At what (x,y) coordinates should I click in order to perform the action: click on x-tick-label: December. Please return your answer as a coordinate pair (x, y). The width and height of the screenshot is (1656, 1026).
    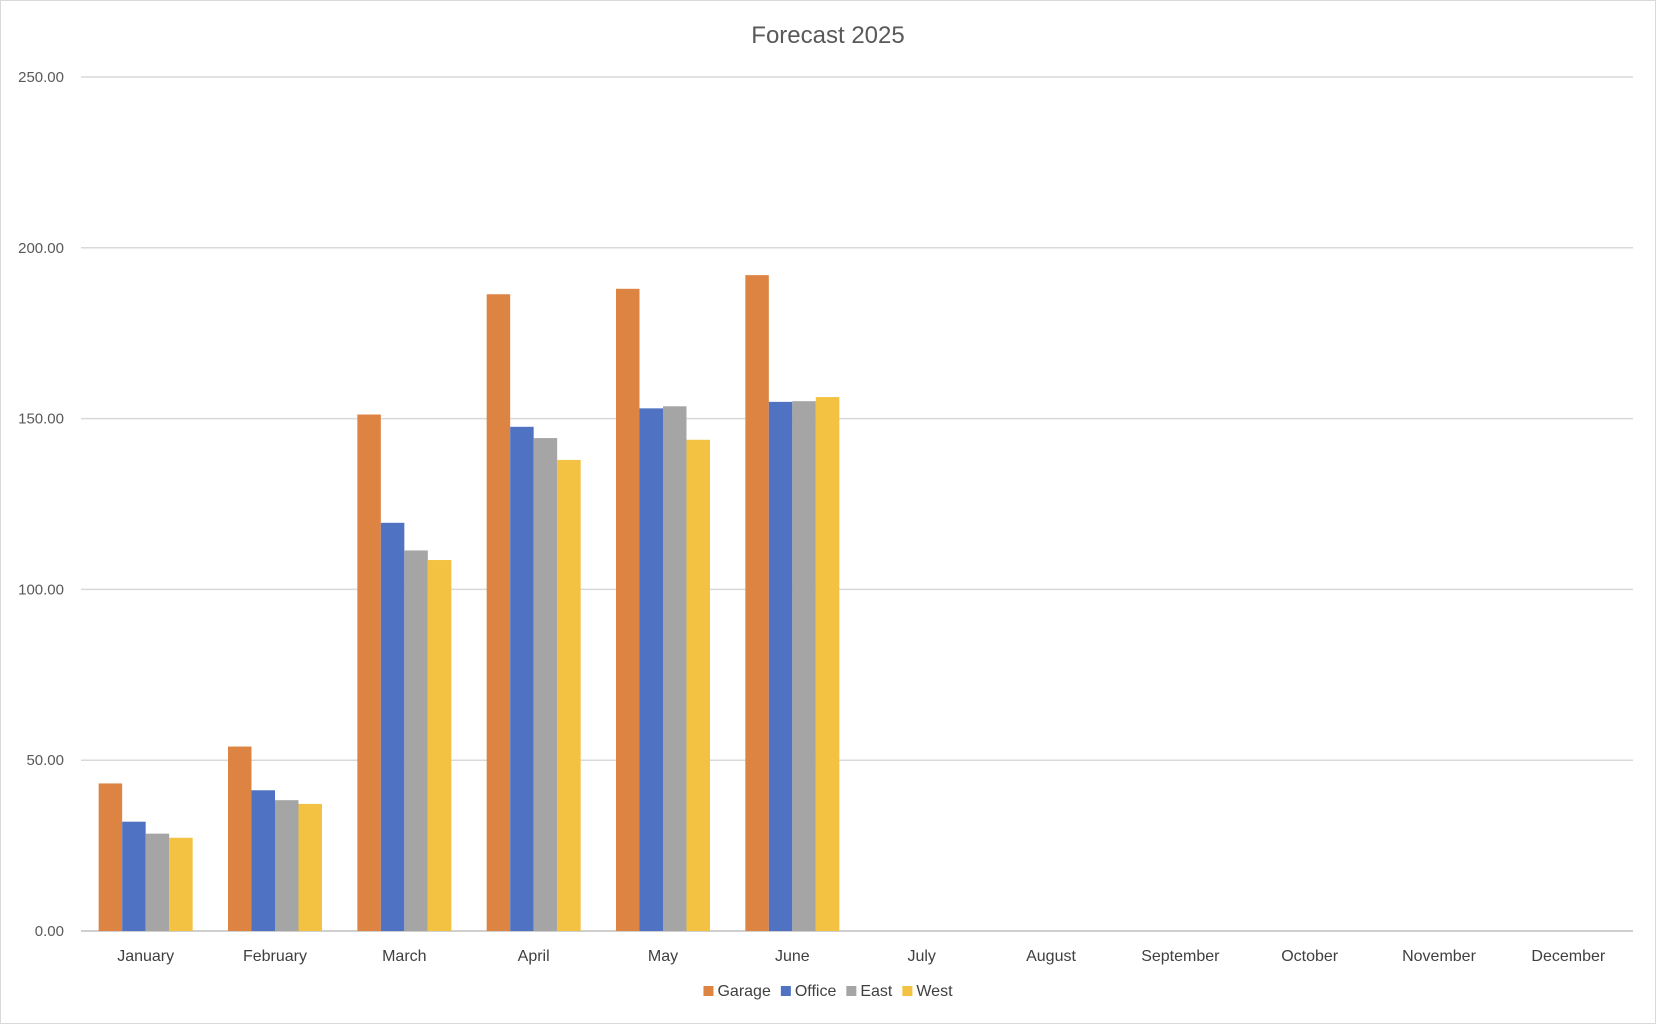
    Looking at the image, I should click on (1568, 956).